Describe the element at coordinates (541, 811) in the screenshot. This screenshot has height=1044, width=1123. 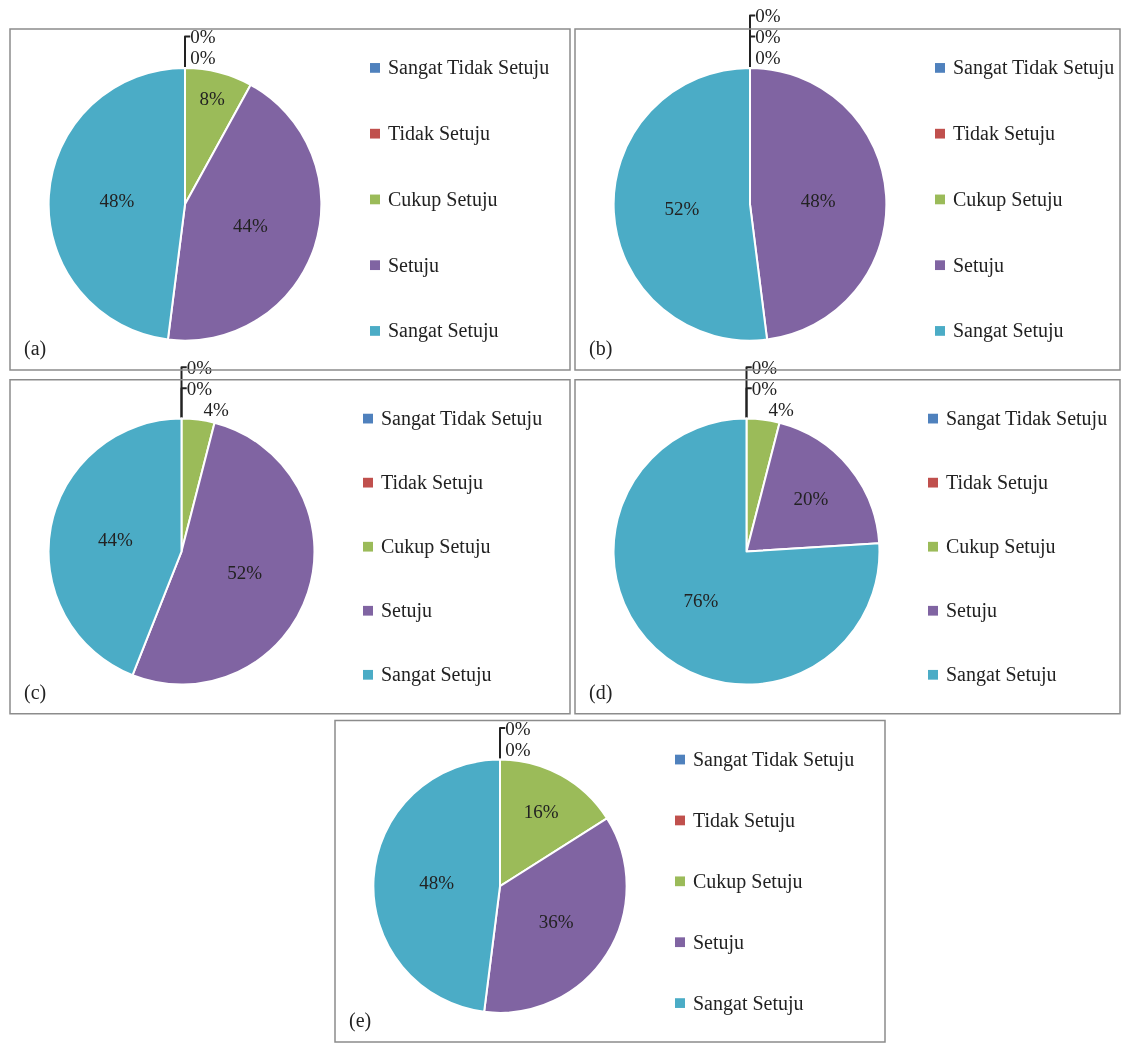
I see `data-label: 16%` at that location.